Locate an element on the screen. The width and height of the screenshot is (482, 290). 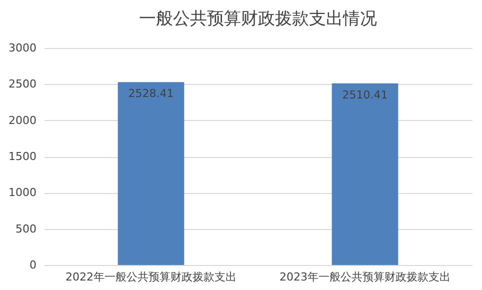
y-tick-label: 1000 is located at coordinates (22, 193).